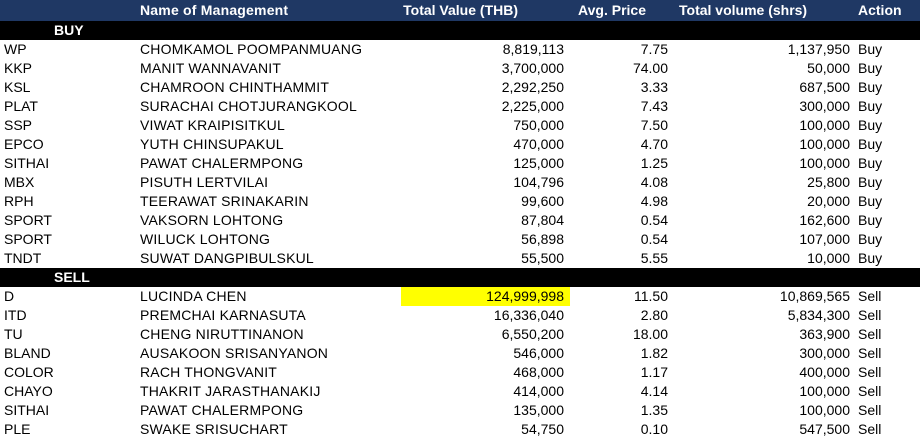 This screenshot has width=920, height=441. What do you see at coordinates (204, 182) in the screenshot?
I see `cell-name: PISUTH LERTVILAI` at bounding box center [204, 182].